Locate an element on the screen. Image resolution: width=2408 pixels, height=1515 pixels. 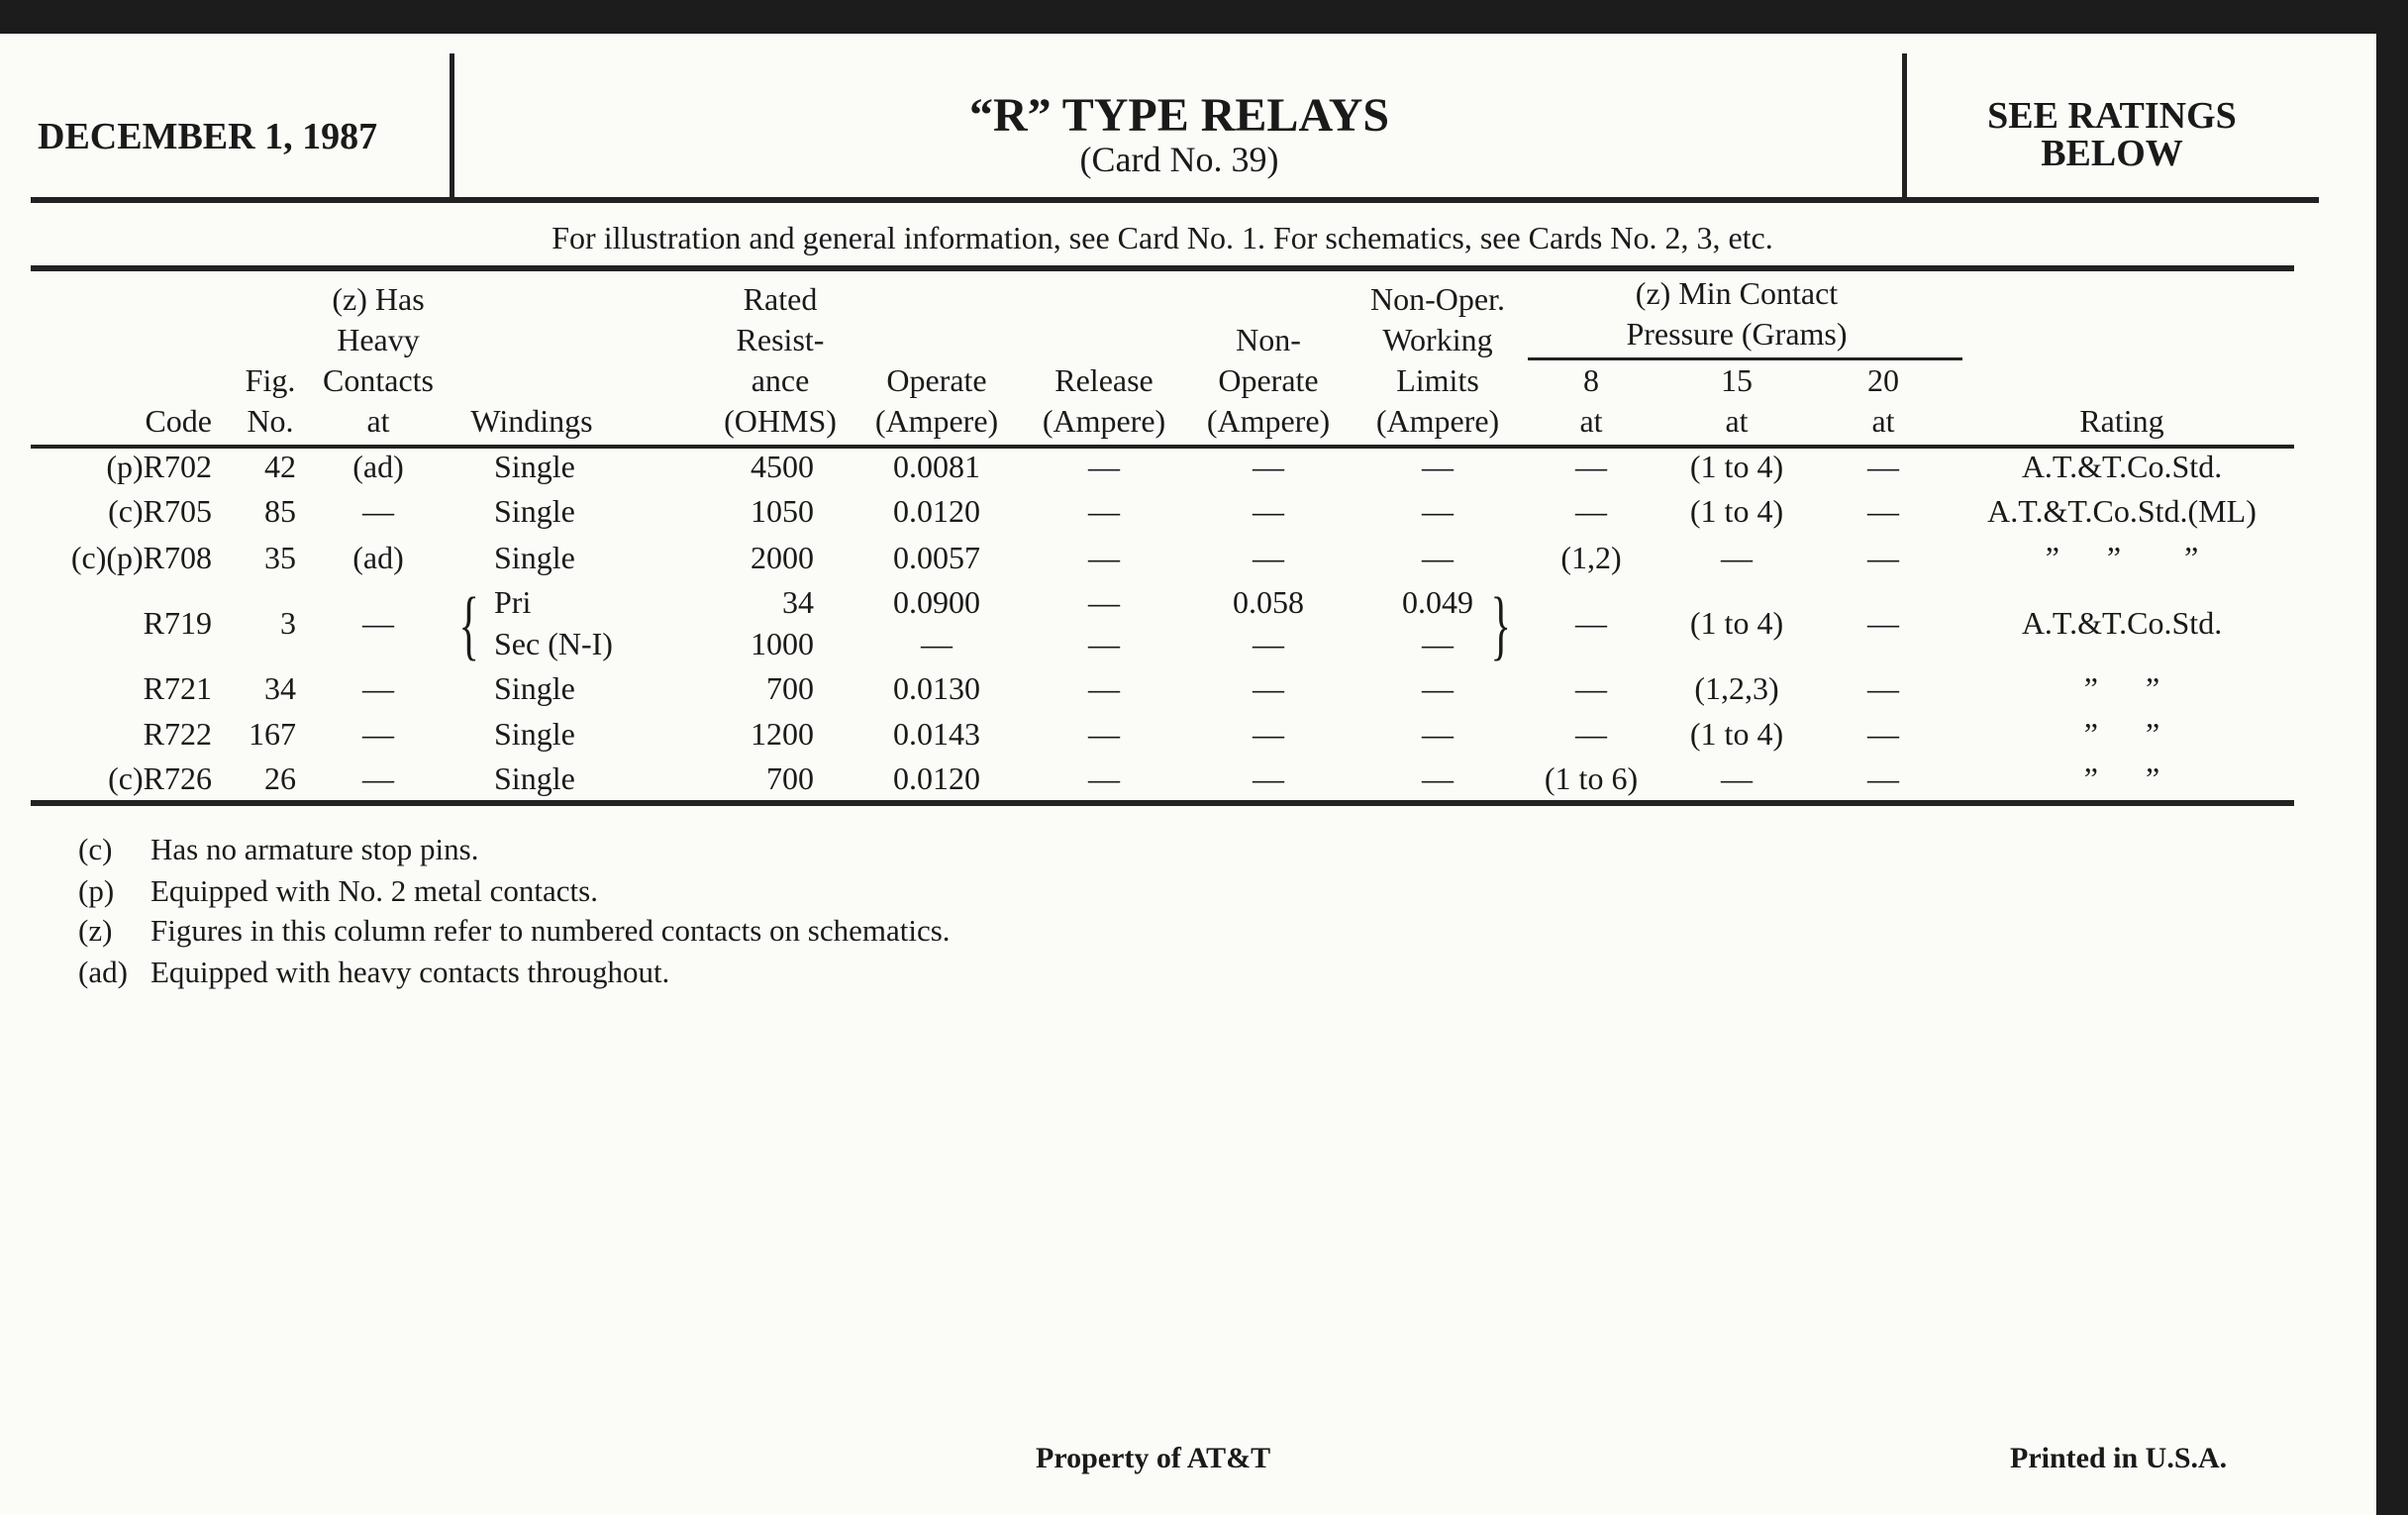
cell-p15: (1,2,3) is located at coordinates (1736, 688).